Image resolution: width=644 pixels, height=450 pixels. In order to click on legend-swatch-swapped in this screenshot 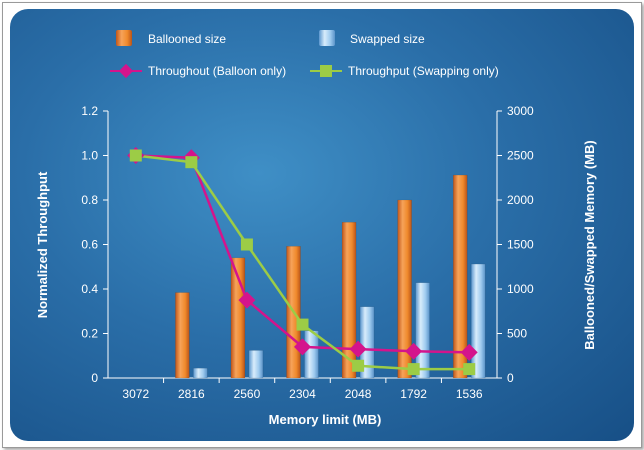, I will do `click(327, 38)`.